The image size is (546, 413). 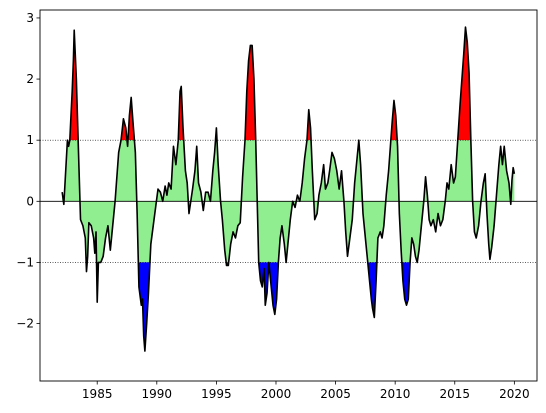 What do you see at coordinates (157, 394) in the screenshot?
I see `x-tick-label: 1990` at bounding box center [157, 394].